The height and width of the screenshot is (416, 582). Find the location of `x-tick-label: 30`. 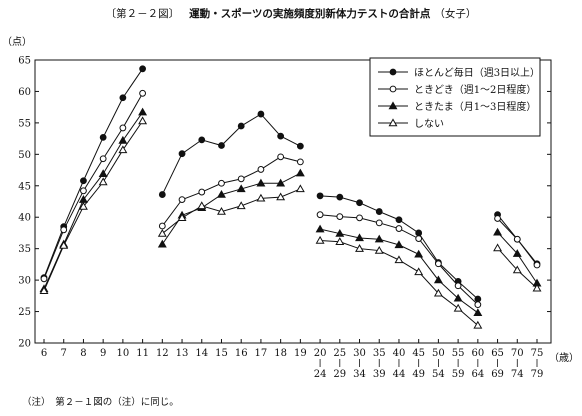

x-tick-label: 30 is located at coordinates (359, 353).